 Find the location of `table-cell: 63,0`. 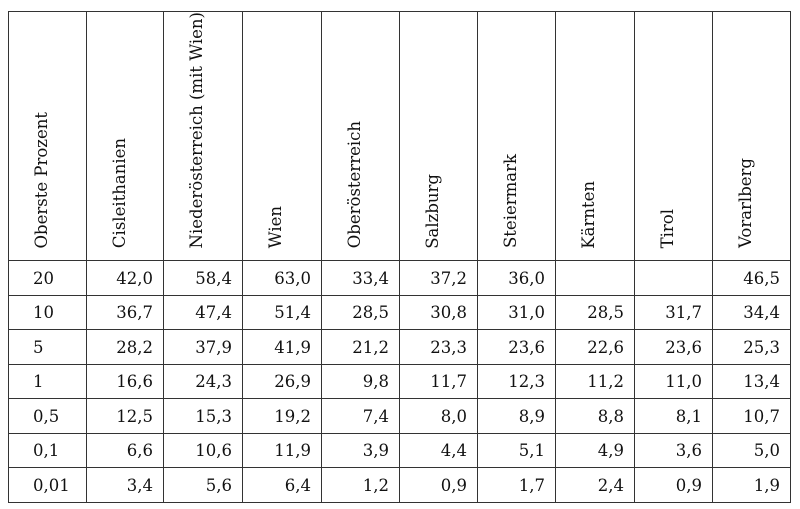

table-cell: 63,0 is located at coordinates (282, 278).